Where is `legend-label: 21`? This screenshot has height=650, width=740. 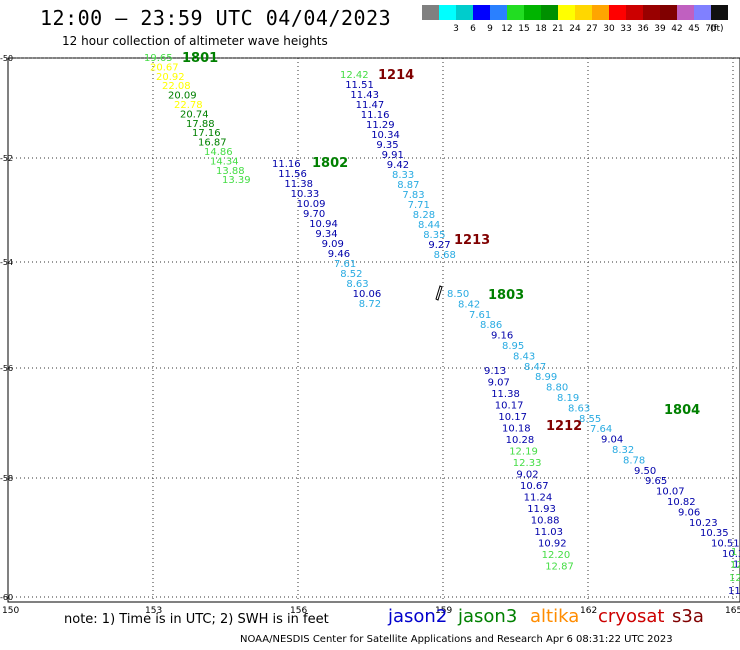
legend-label: 21 is located at coordinates (558, 29).